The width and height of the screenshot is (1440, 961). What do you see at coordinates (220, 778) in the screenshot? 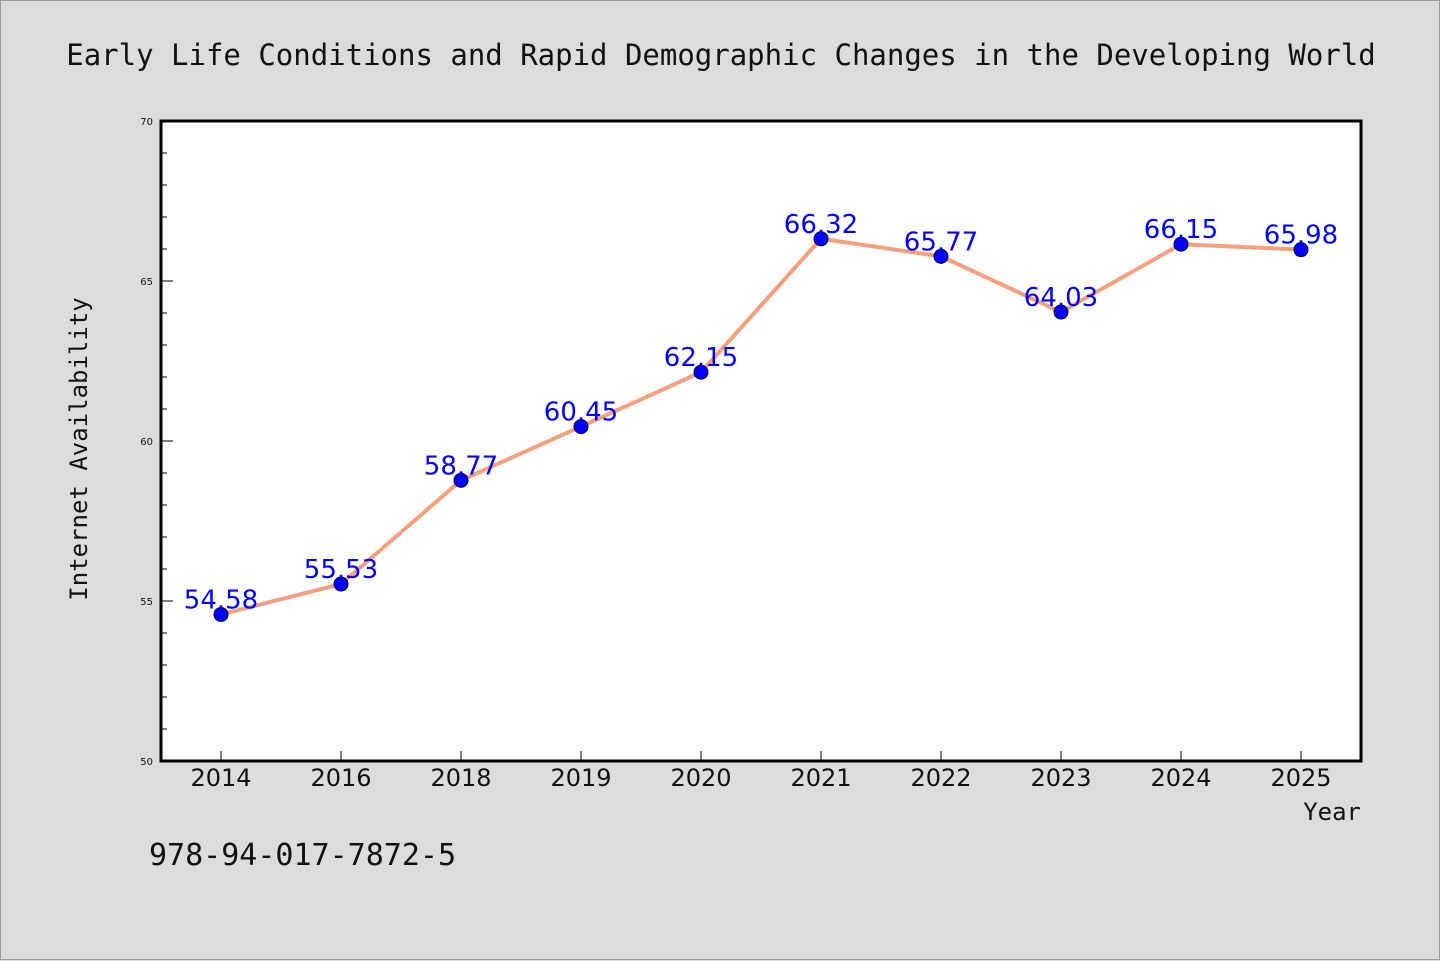
I see `x-tick-label: 2014` at bounding box center [220, 778].